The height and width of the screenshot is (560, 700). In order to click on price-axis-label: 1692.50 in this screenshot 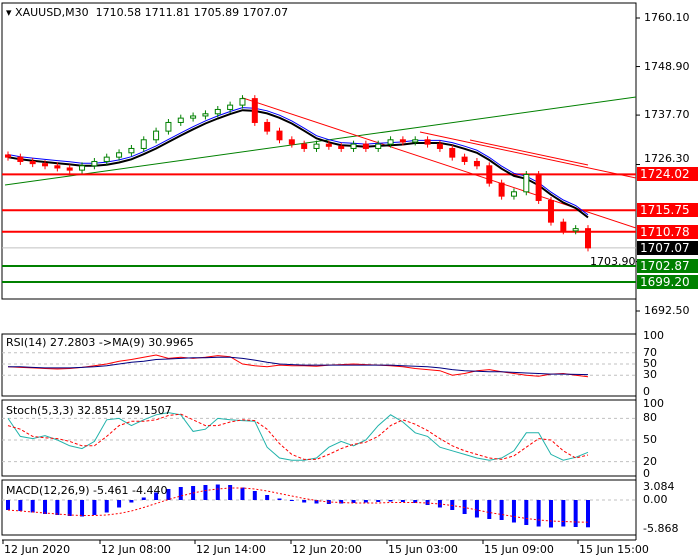, I will do `click(667, 310)`.